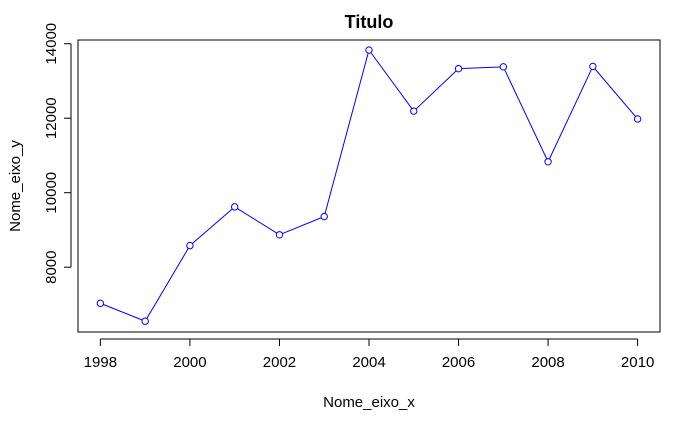  What do you see at coordinates (369, 402) in the screenshot?
I see `x-axis-label: Nome_eixo_x` at bounding box center [369, 402].